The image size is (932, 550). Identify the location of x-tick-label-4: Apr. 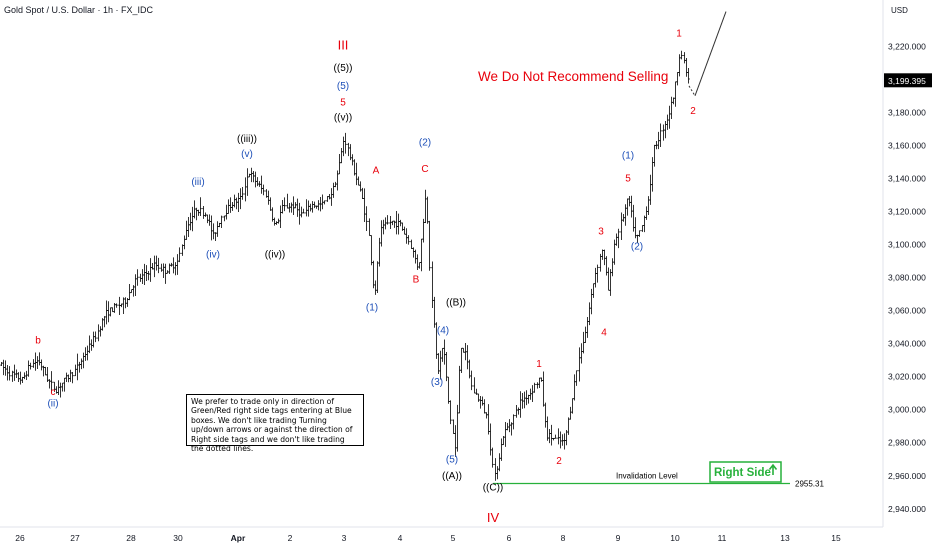
(238, 538).